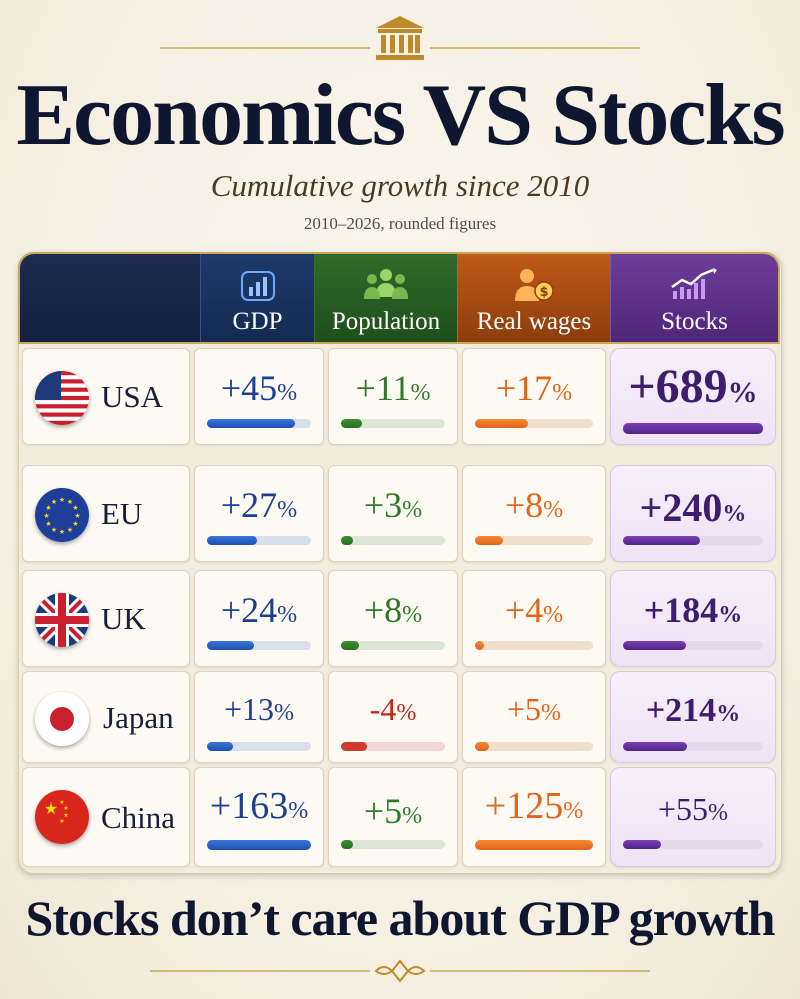 The image size is (800, 999). I want to click on header-blank, so click(110, 298).